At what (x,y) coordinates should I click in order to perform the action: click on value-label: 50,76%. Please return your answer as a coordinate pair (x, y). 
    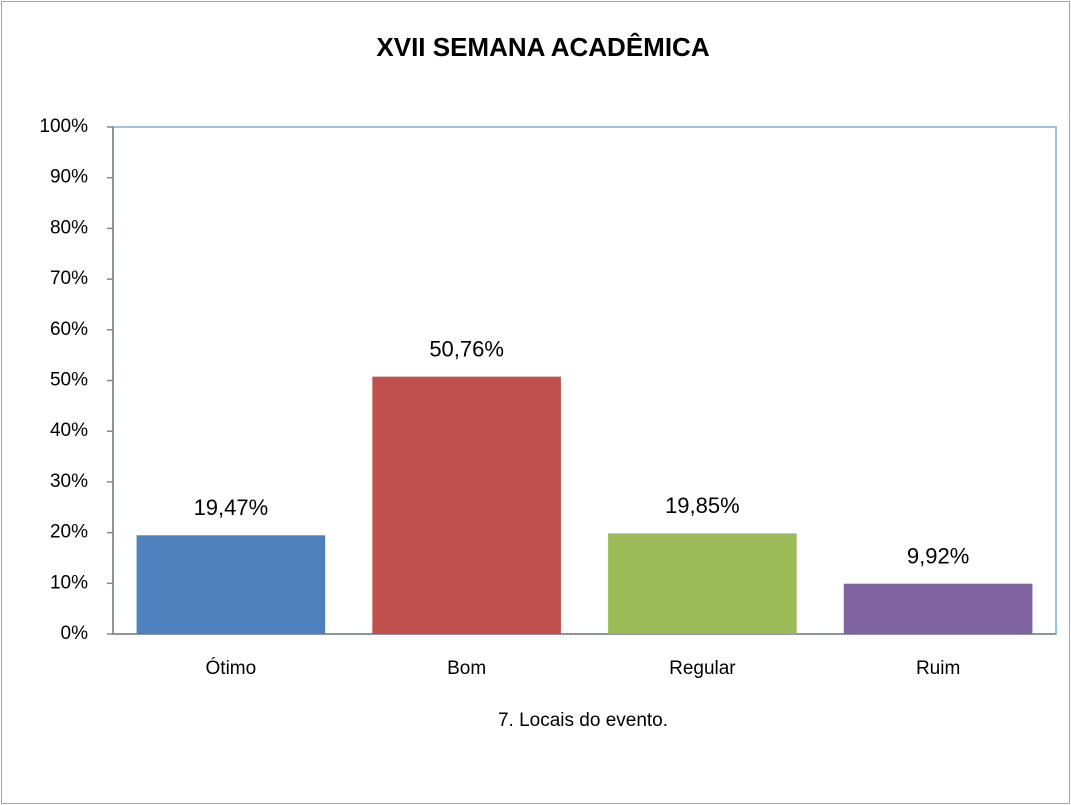
    Looking at the image, I should click on (466, 348).